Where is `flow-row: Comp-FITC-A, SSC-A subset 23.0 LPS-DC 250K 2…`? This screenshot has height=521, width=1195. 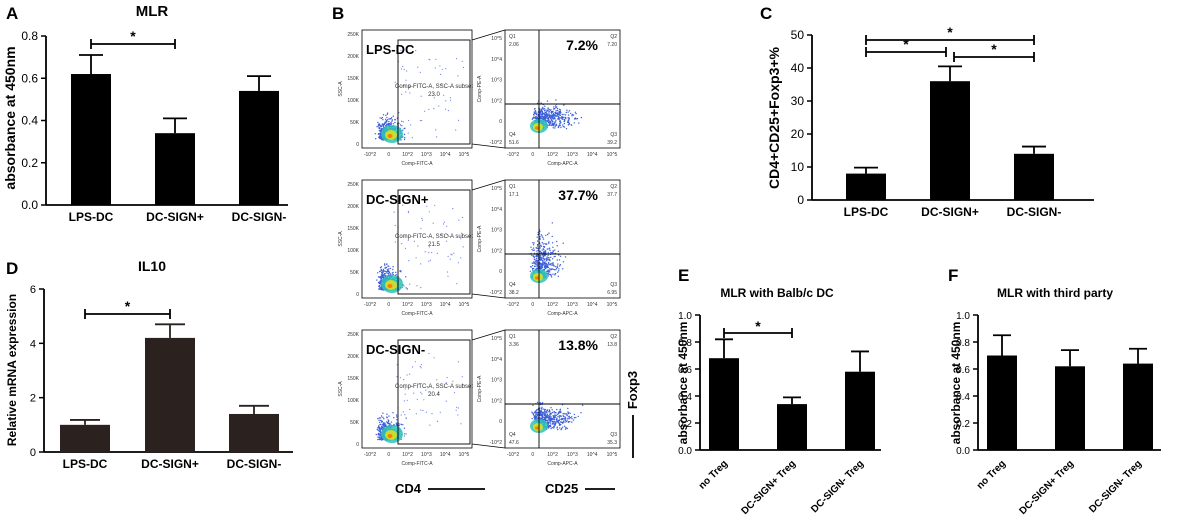
flow-row: Comp-FITC-A, SSC-A subset 23.0 LPS-DC 250K 2… is located at coordinates (479, 98).